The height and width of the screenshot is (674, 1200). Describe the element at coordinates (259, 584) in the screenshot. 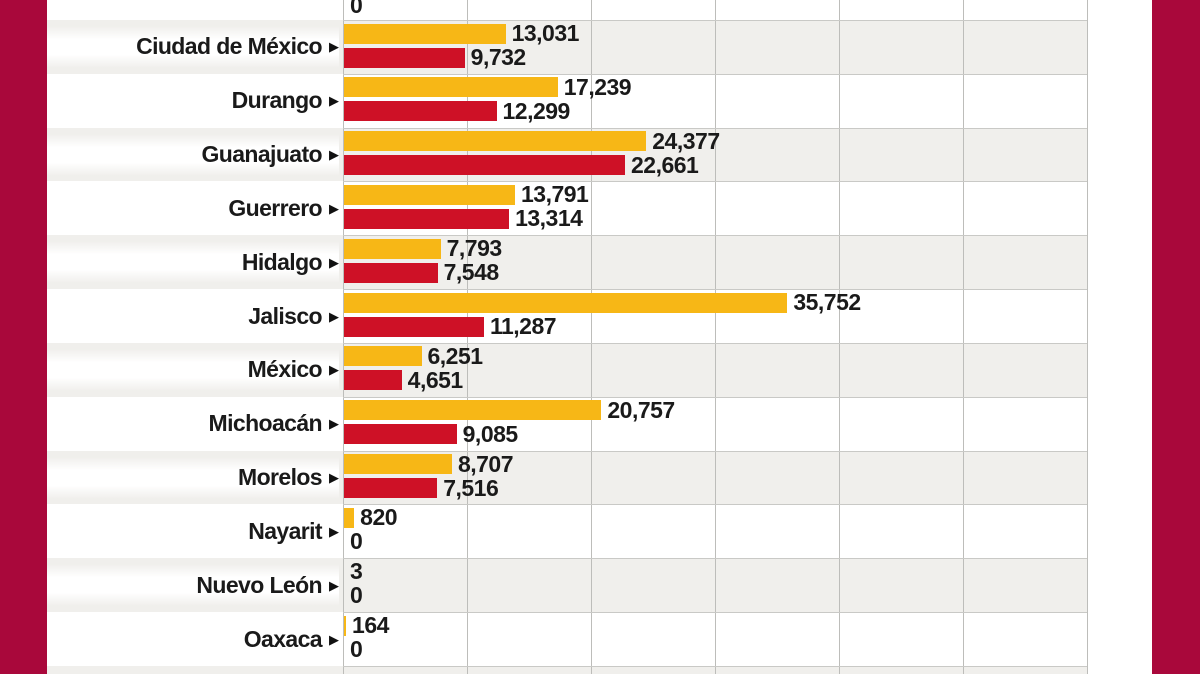

I see `state-label: Nuevo León` at that location.